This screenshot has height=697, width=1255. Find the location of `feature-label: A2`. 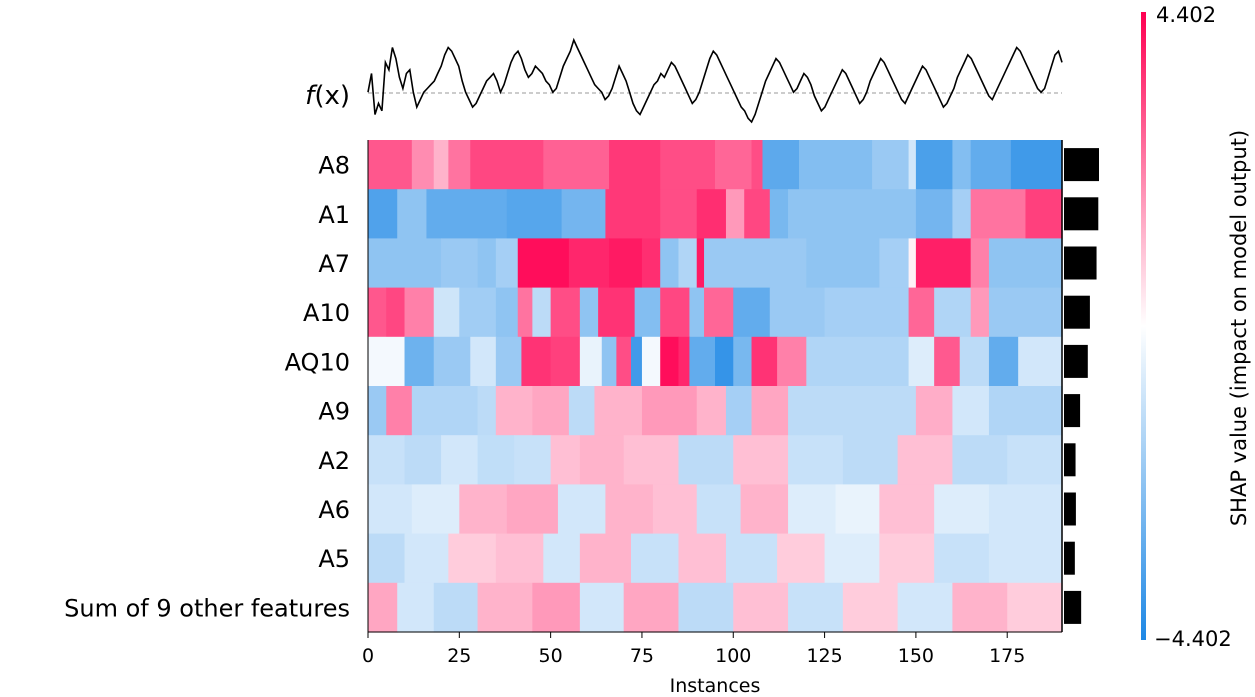

feature-label: A2 is located at coordinates (334, 461).